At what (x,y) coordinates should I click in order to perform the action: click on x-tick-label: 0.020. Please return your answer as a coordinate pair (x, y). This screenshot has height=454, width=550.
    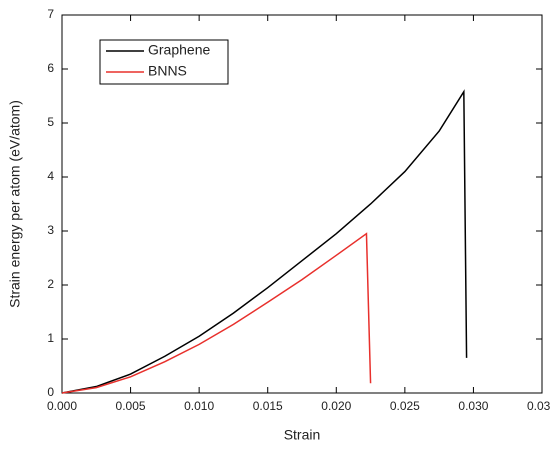
    Looking at the image, I should click on (336, 406).